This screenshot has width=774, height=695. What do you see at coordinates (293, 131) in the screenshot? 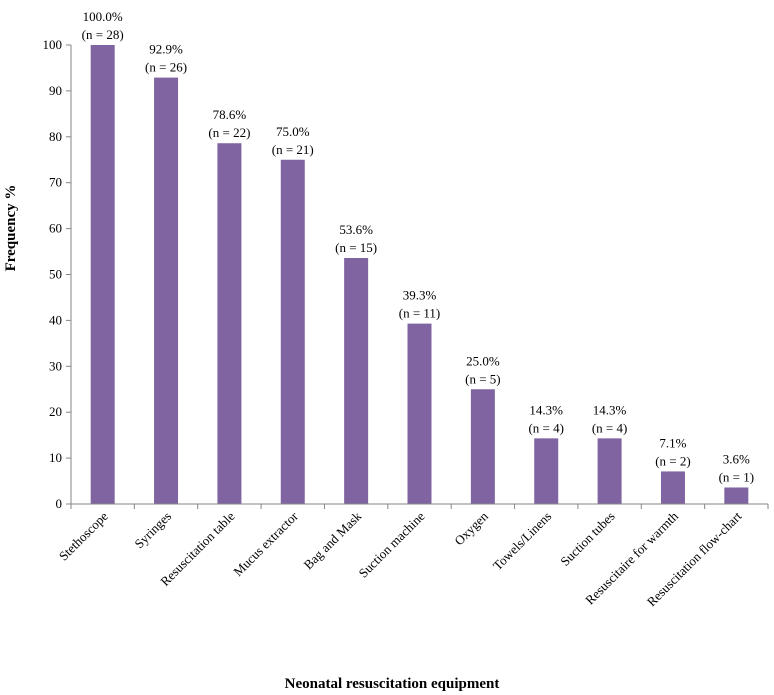
I see `bar-percent-label: 75.0%` at bounding box center [293, 131].